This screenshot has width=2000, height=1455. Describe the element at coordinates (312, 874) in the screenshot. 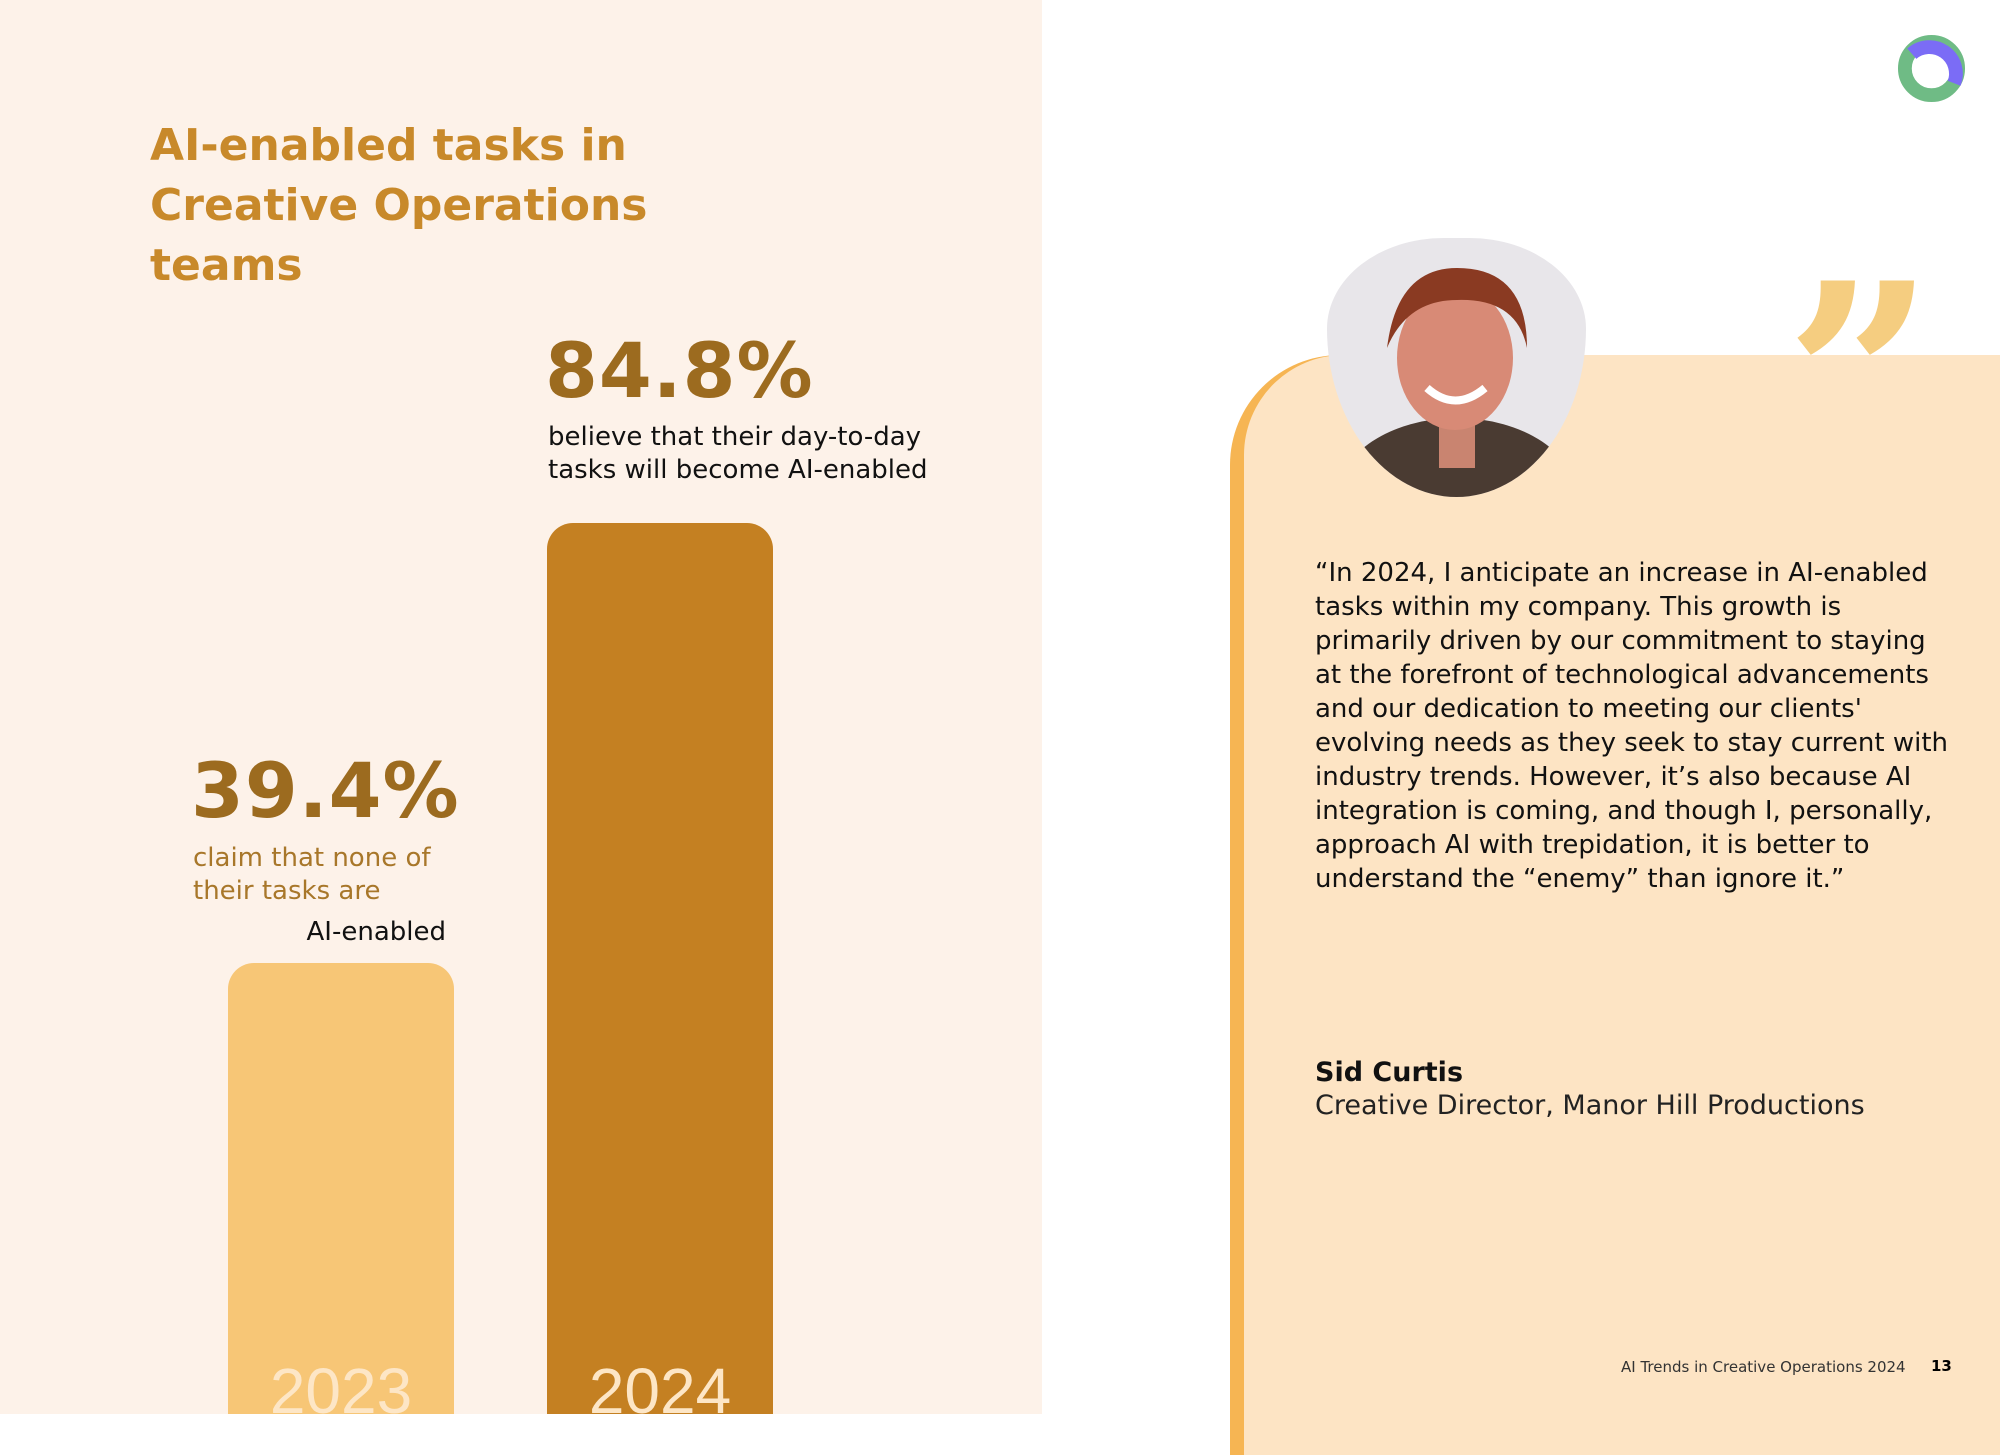

I see `stat-2023-desc: claim that none of their tasks are` at that location.